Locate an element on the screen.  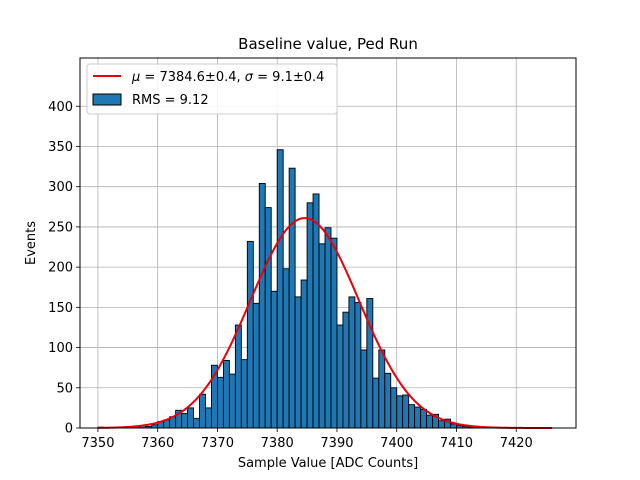
y-axis-label: Events is located at coordinates (31, 243).